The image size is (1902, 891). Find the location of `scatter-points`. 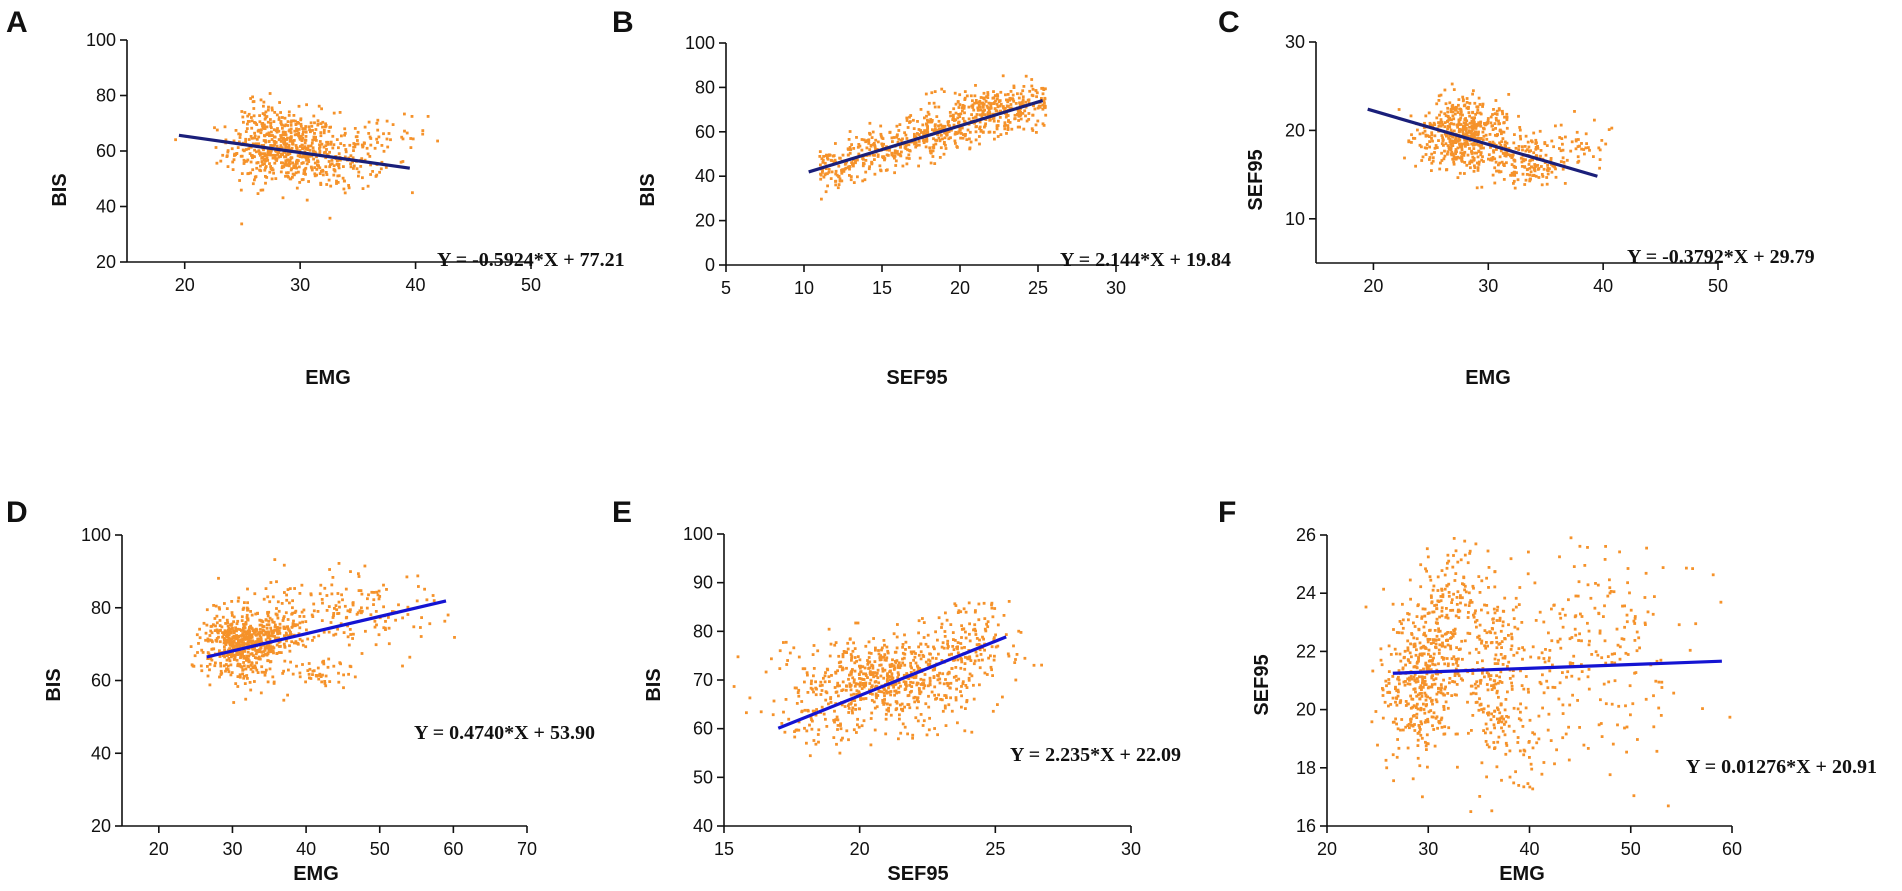

scatter-points is located at coordinates (887, 679).